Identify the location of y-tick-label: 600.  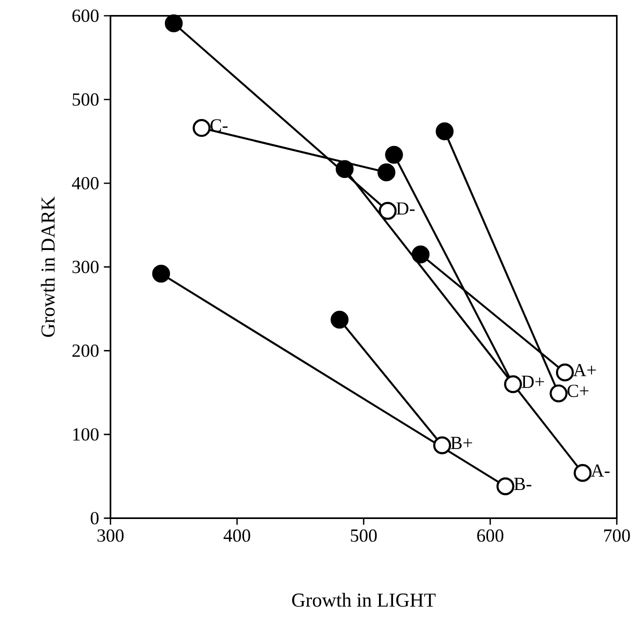
(85, 16).